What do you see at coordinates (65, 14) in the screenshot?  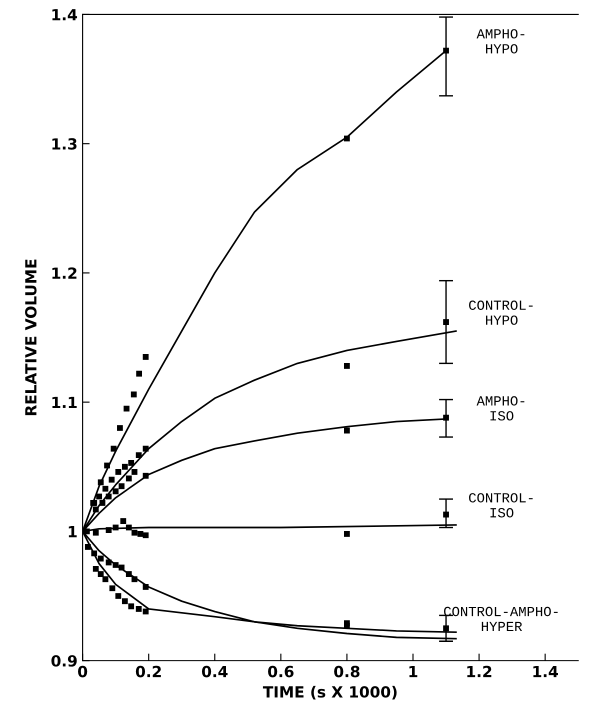 I see `y-tick-label: 1.4` at bounding box center [65, 14].